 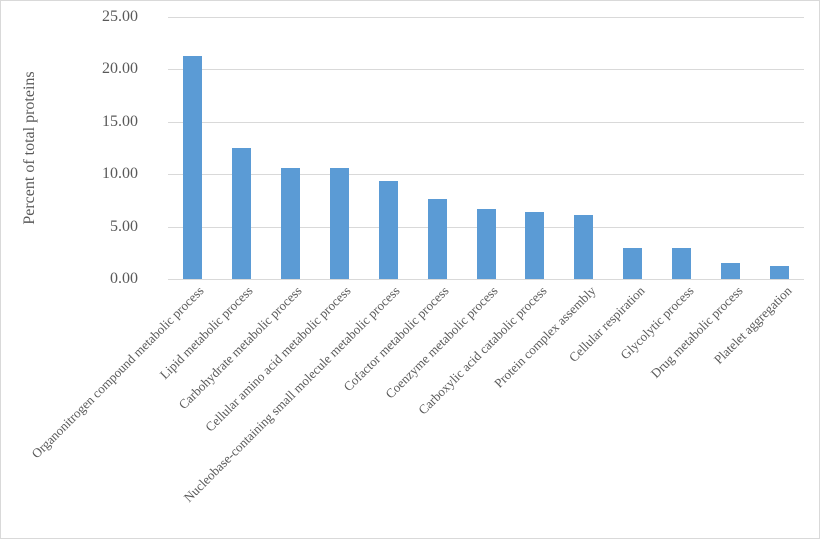 What do you see at coordinates (120, 121) in the screenshot?
I see `y-tick-label: 15.00` at bounding box center [120, 121].